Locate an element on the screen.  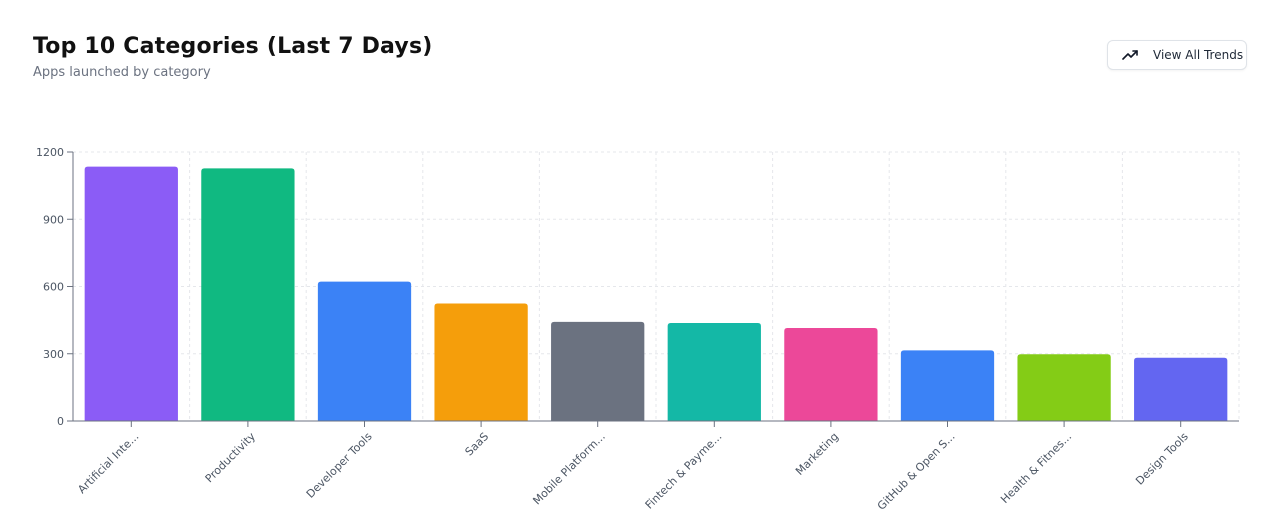
view-all-trends-button: View All Trends is located at coordinates (1177, 55).